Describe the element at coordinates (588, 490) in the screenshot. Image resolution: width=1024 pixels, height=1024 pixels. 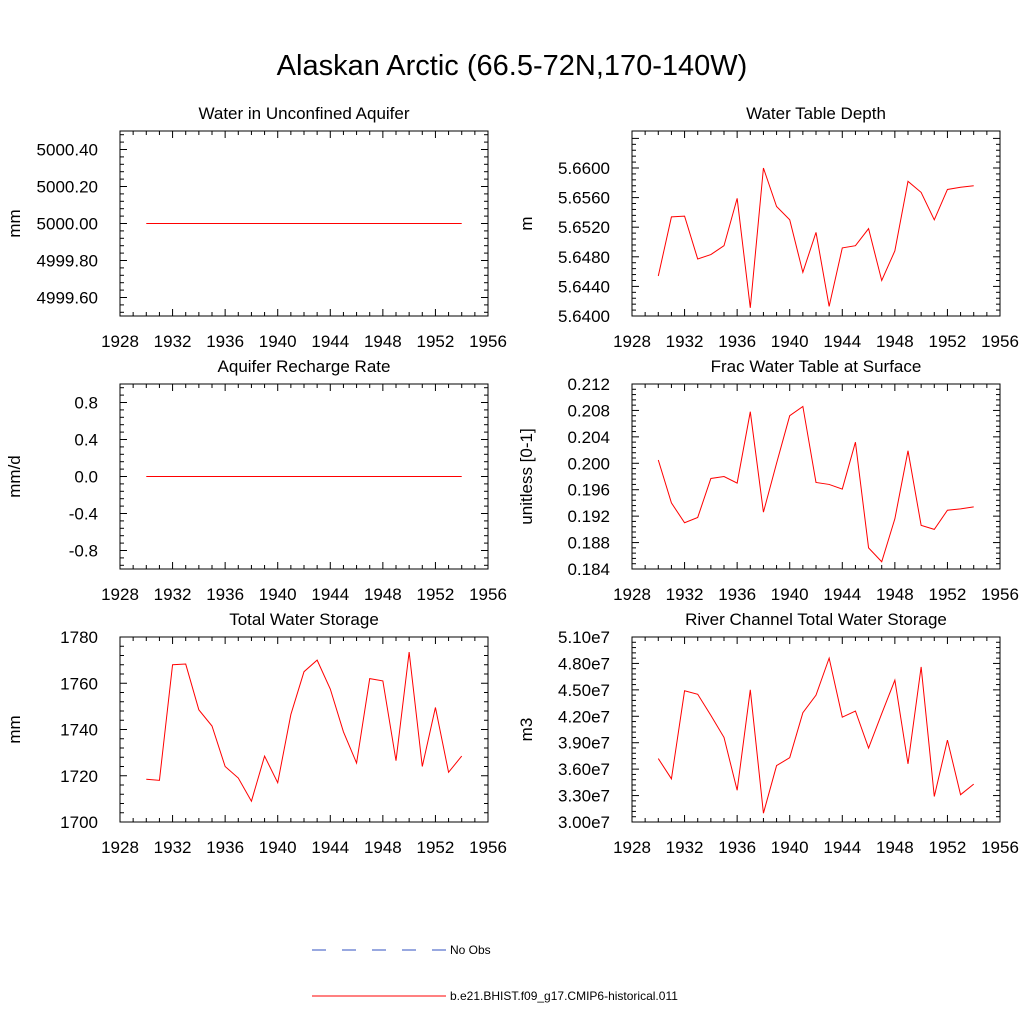
I see `y-tick-label: 0.196` at that location.